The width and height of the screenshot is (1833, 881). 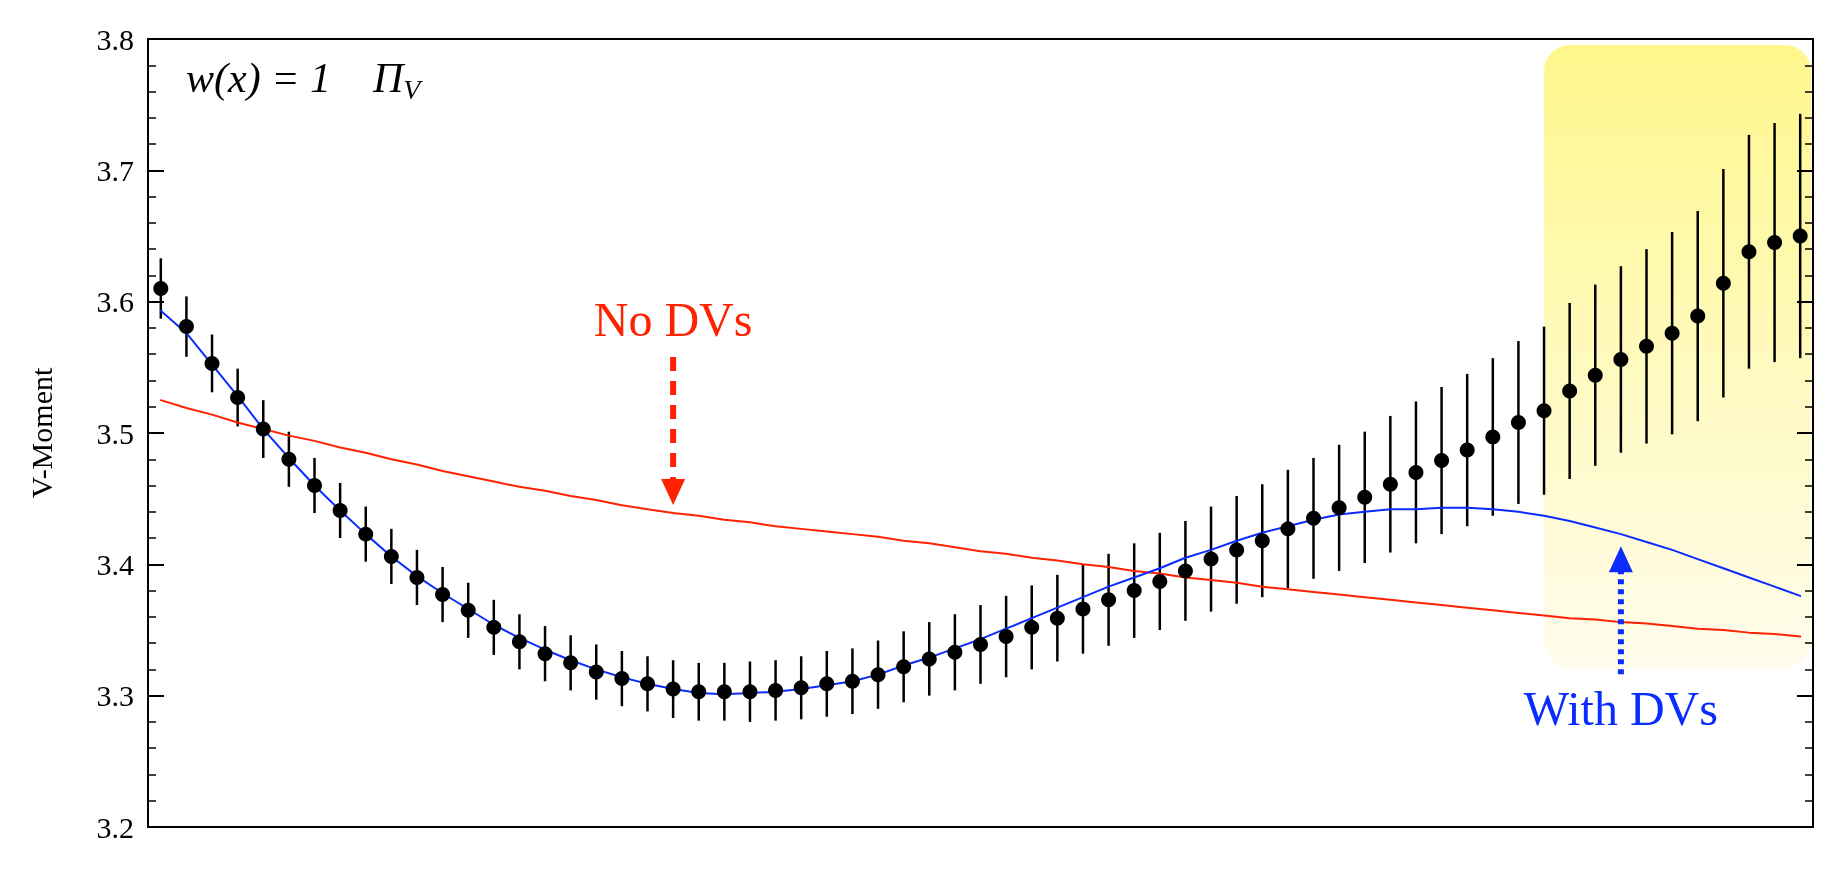 What do you see at coordinates (1620, 708) in the screenshot?
I see `text: With DVs` at bounding box center [1620, 708].